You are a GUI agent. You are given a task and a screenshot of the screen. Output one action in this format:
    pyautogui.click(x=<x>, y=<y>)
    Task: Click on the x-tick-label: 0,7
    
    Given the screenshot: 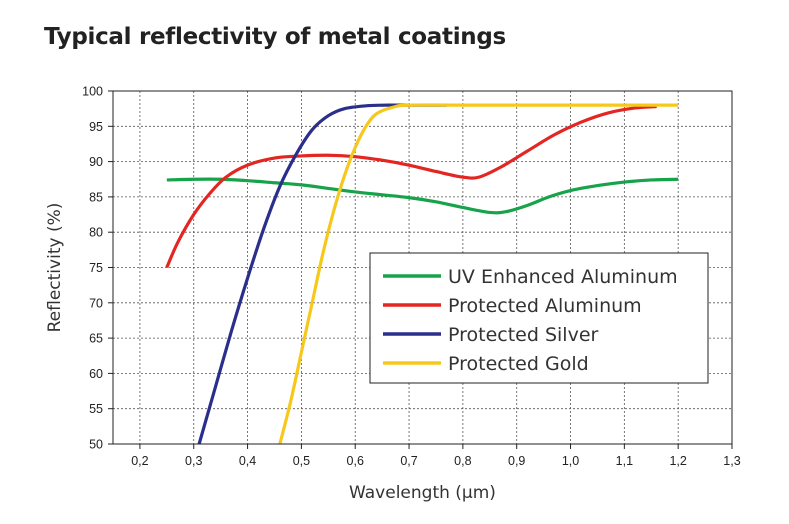 What is the action you would take?
    pyautogui.click(x=408, y=461)
    